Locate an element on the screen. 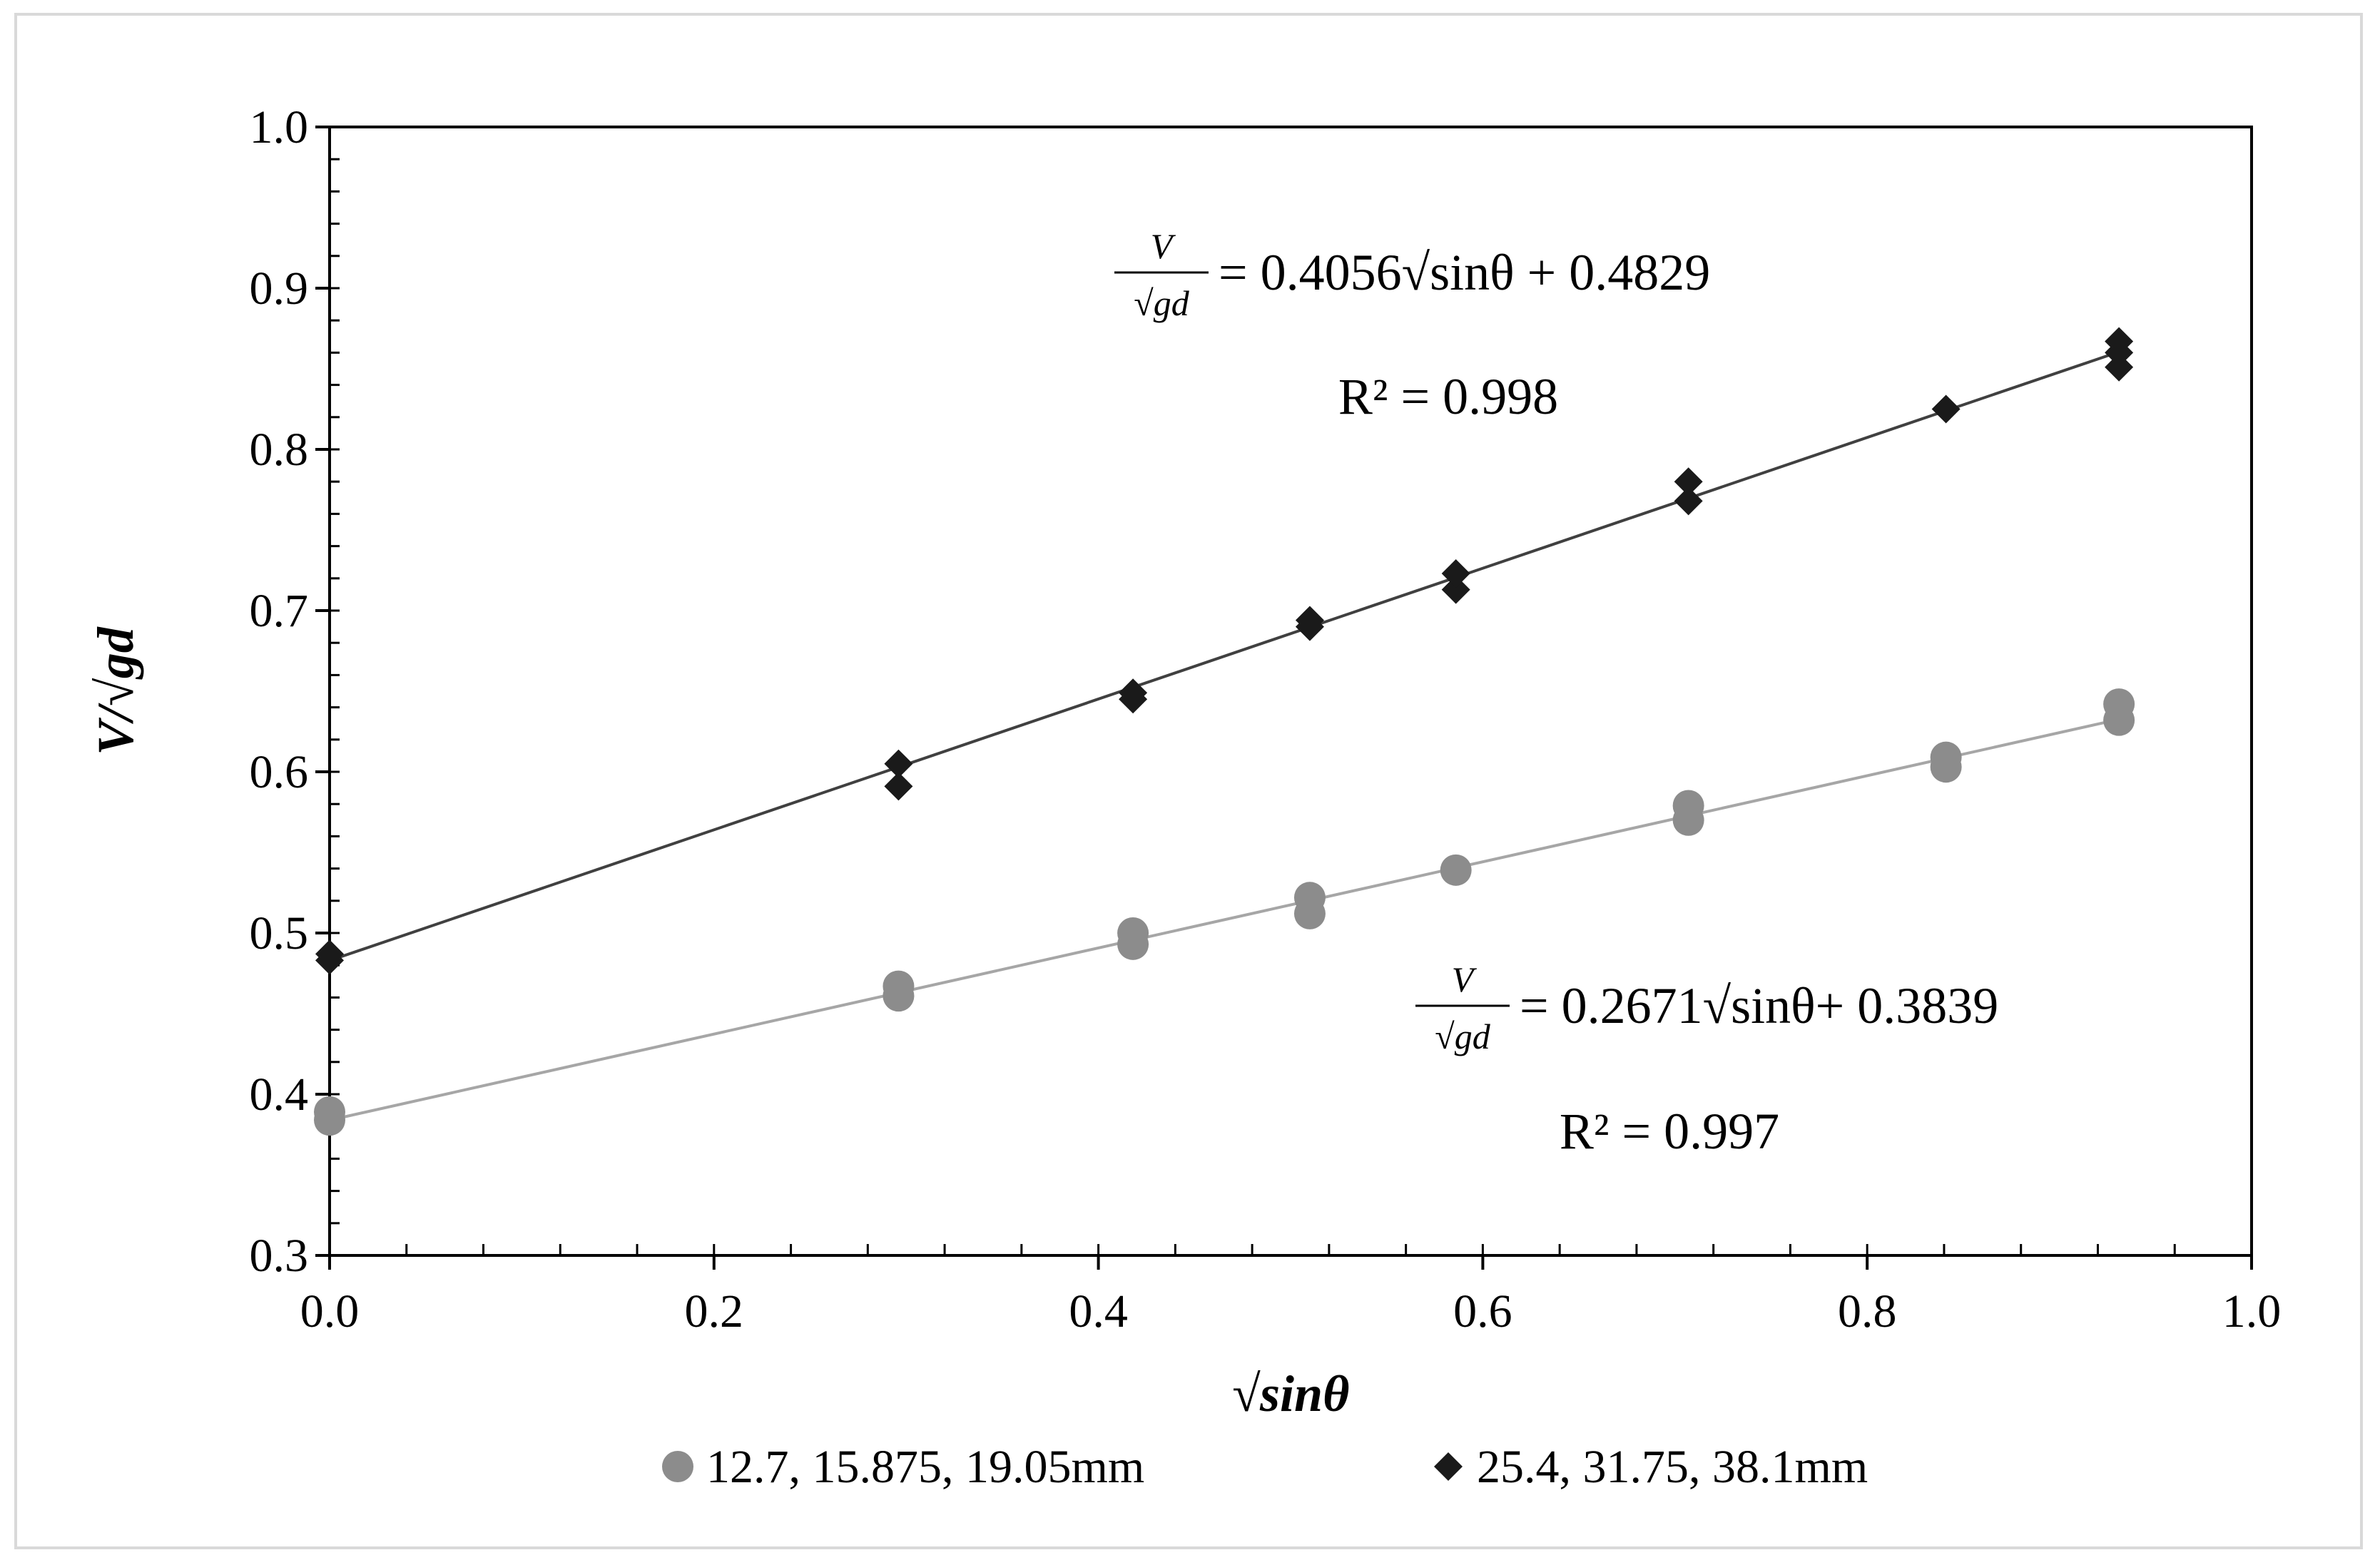  legend-marker-circle is located at coordinates (677, 1466).